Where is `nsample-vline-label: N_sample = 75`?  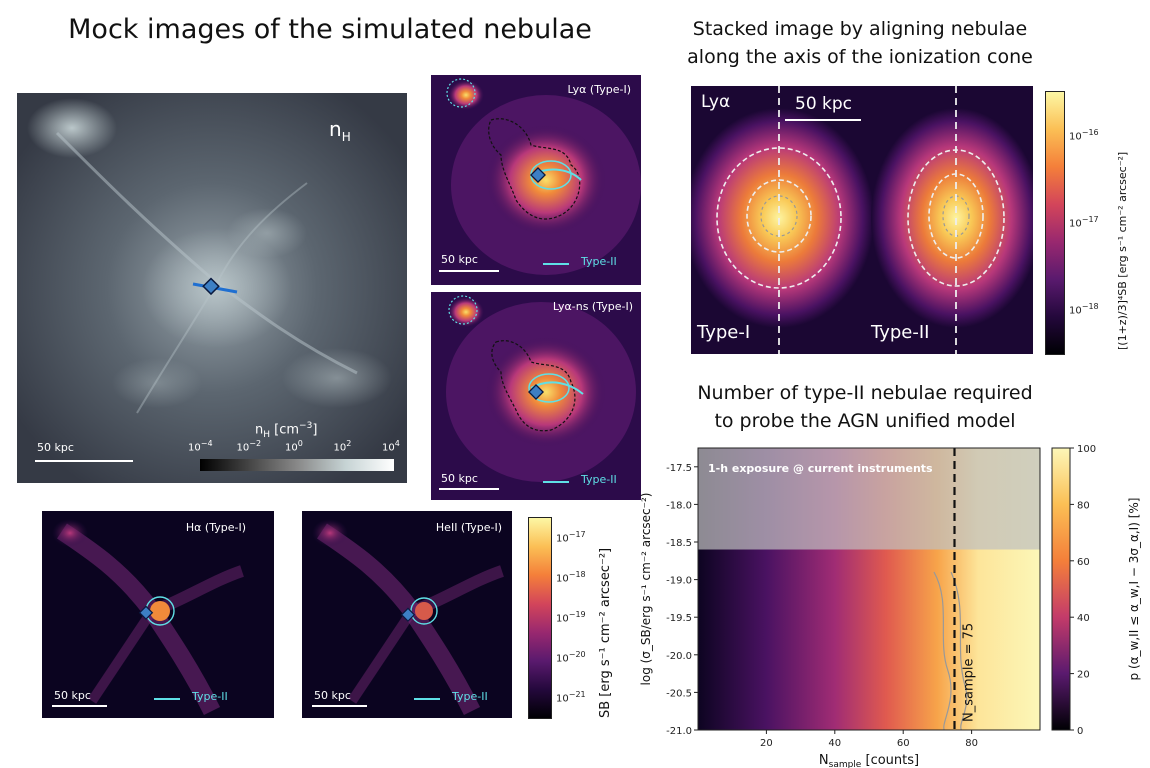
nsample-vline-label: N_sample = 75 is located at coordinates (969, 672).